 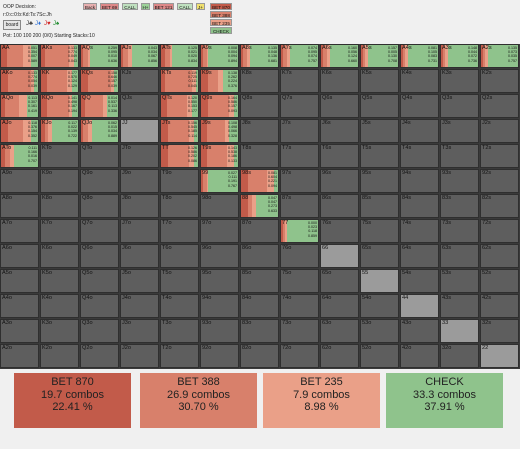 I want to click on call-button-2: CALL, so click(x=185, y=6).